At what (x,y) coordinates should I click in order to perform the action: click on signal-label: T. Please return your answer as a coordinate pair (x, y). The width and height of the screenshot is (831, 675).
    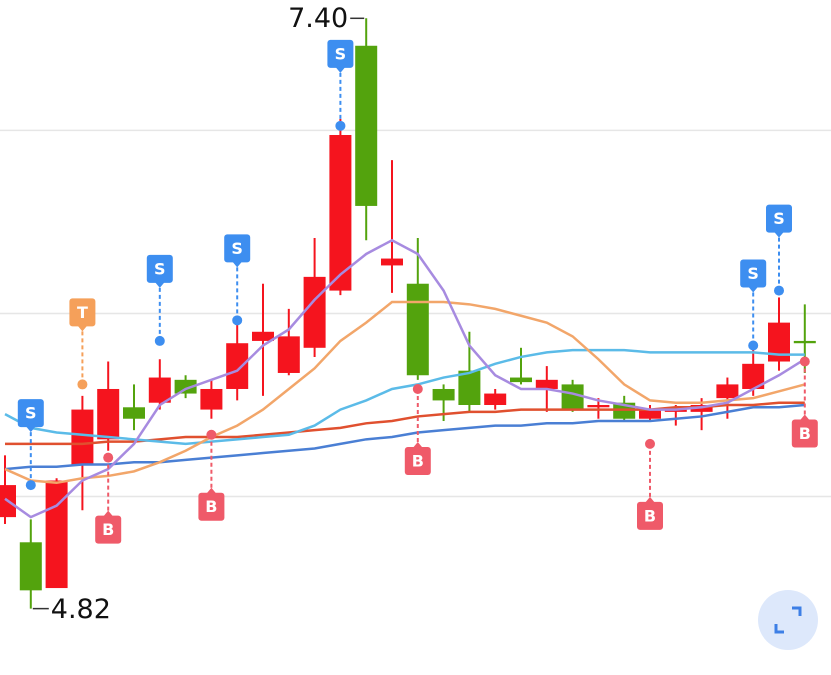
    Looking at the image, I should click on (82, 312).